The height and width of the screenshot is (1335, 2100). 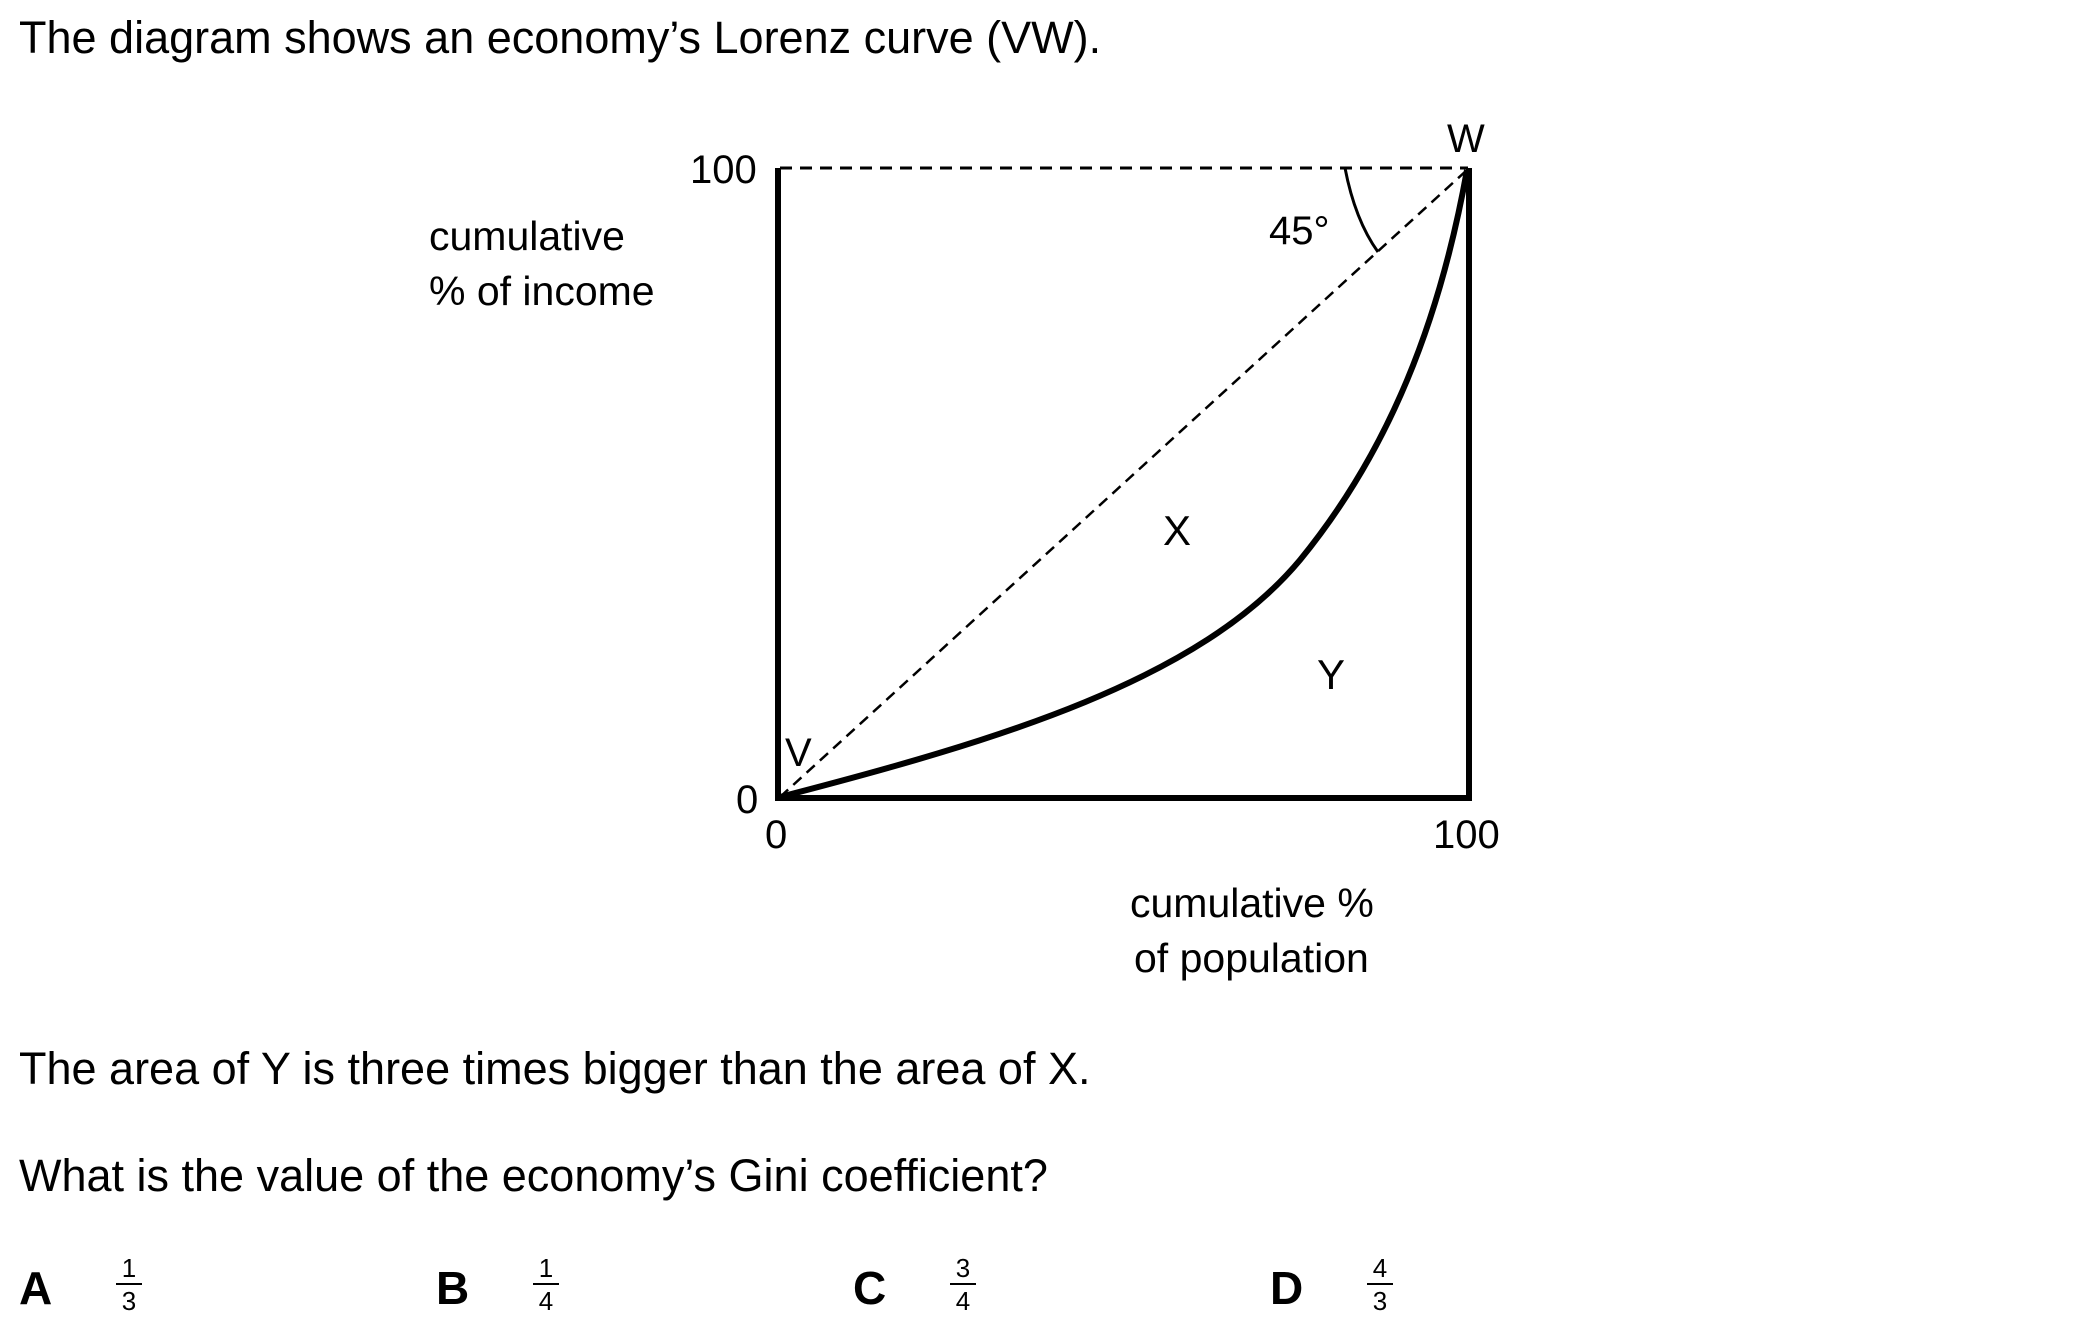 I want to click on y-axis-label-line2: % of income, so click(x=542, y=291).